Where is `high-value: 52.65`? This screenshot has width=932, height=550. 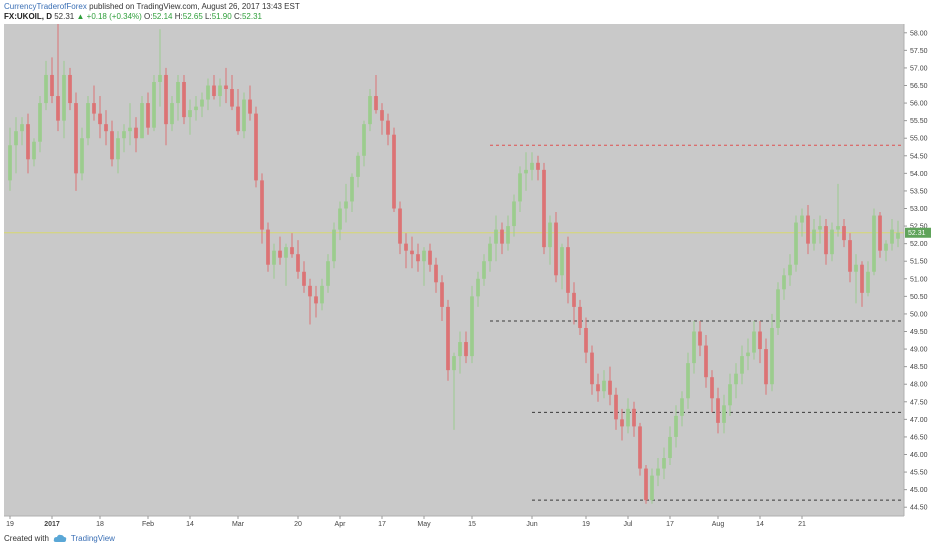 high-value: 52.65 is located at coordinates (192, 16).